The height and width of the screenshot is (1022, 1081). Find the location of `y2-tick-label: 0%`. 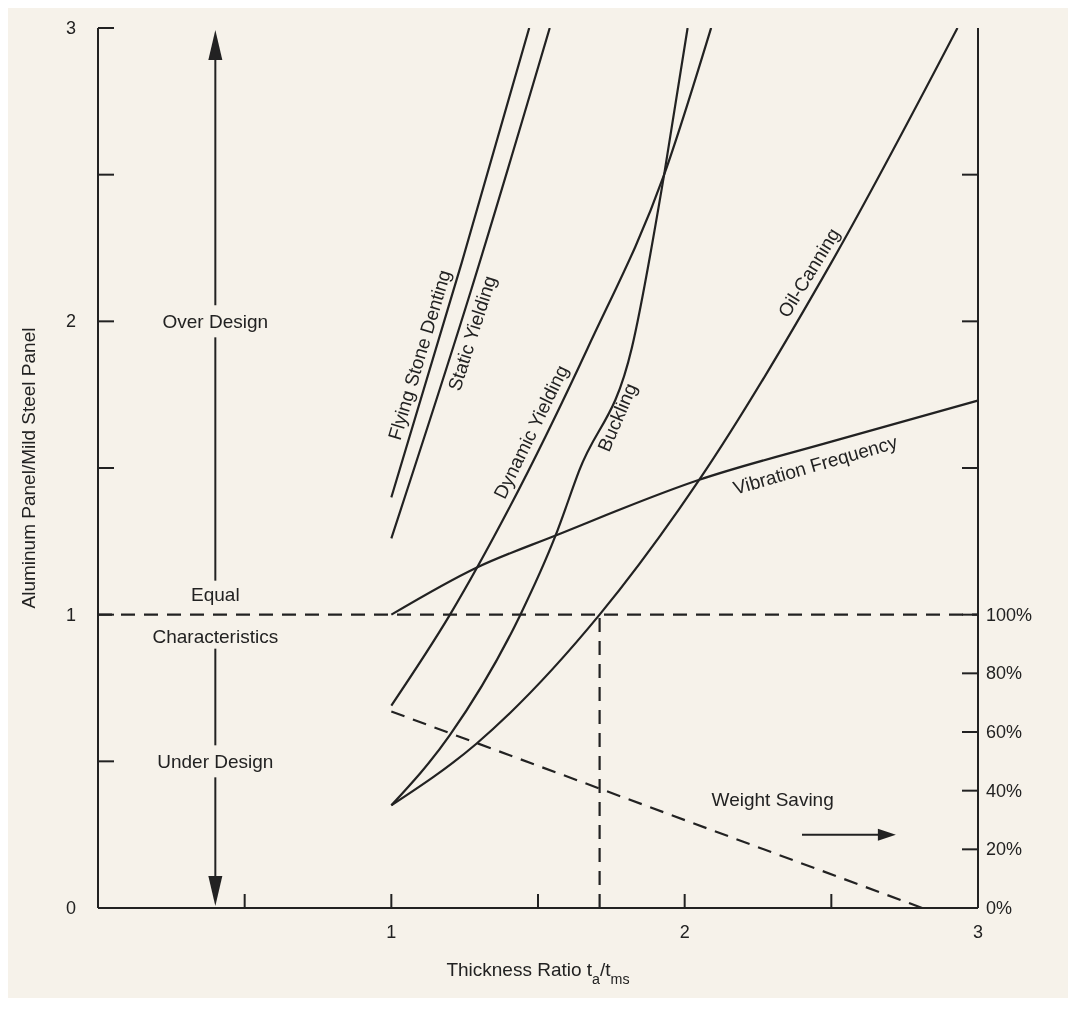

y2-tick-label: 0% is located at coordinates (999, 908).